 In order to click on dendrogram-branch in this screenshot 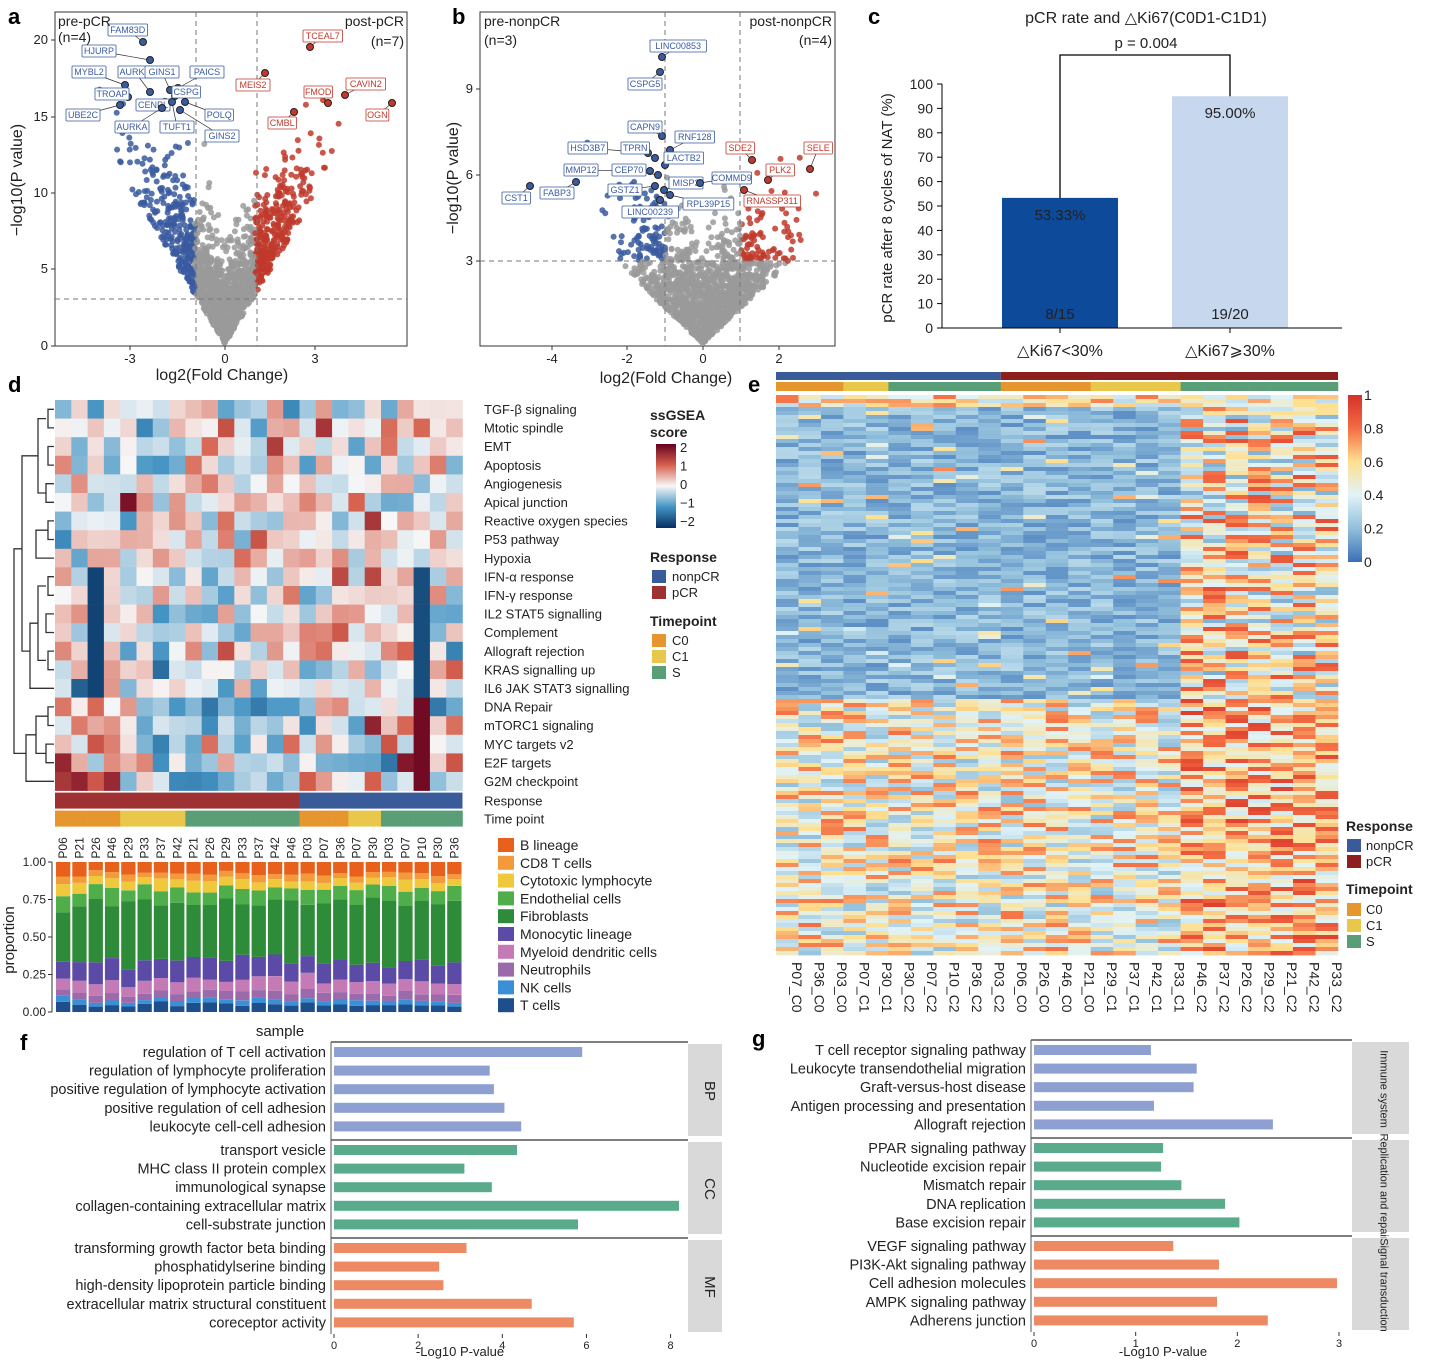, I will do `click(41, 655)`.